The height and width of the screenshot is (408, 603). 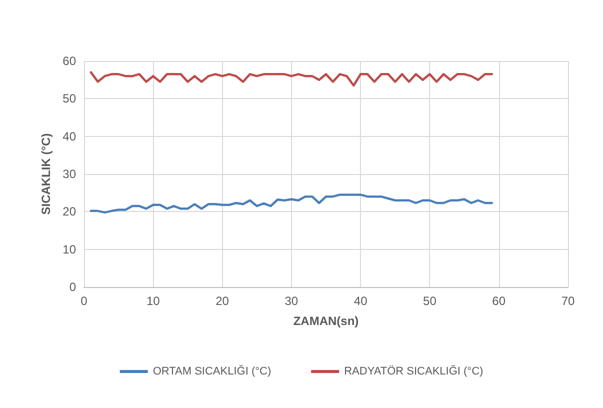 I want to click on x-tick-label: 20, so click(x=223, y=301).